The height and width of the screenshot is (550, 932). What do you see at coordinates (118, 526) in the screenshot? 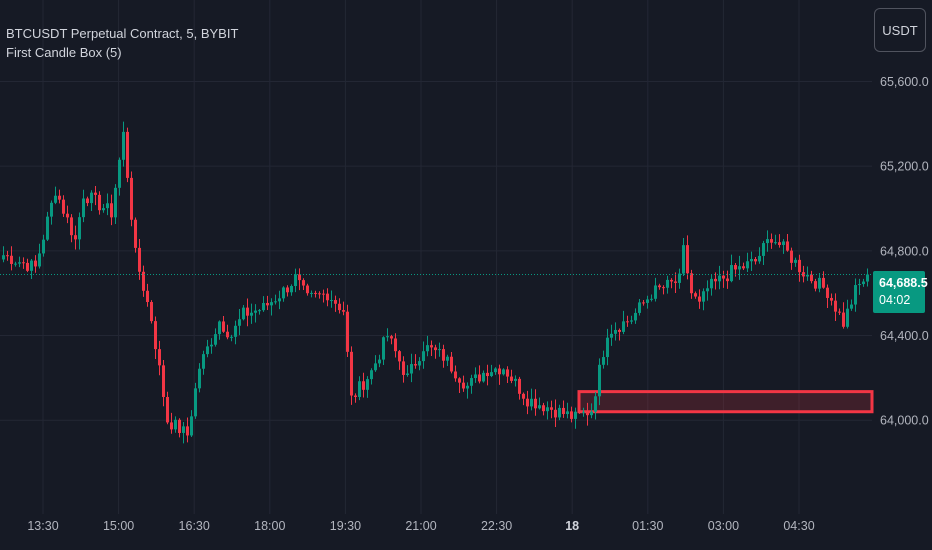
I see `time-tick-label: 15:00` at bounding box center [118, 526].